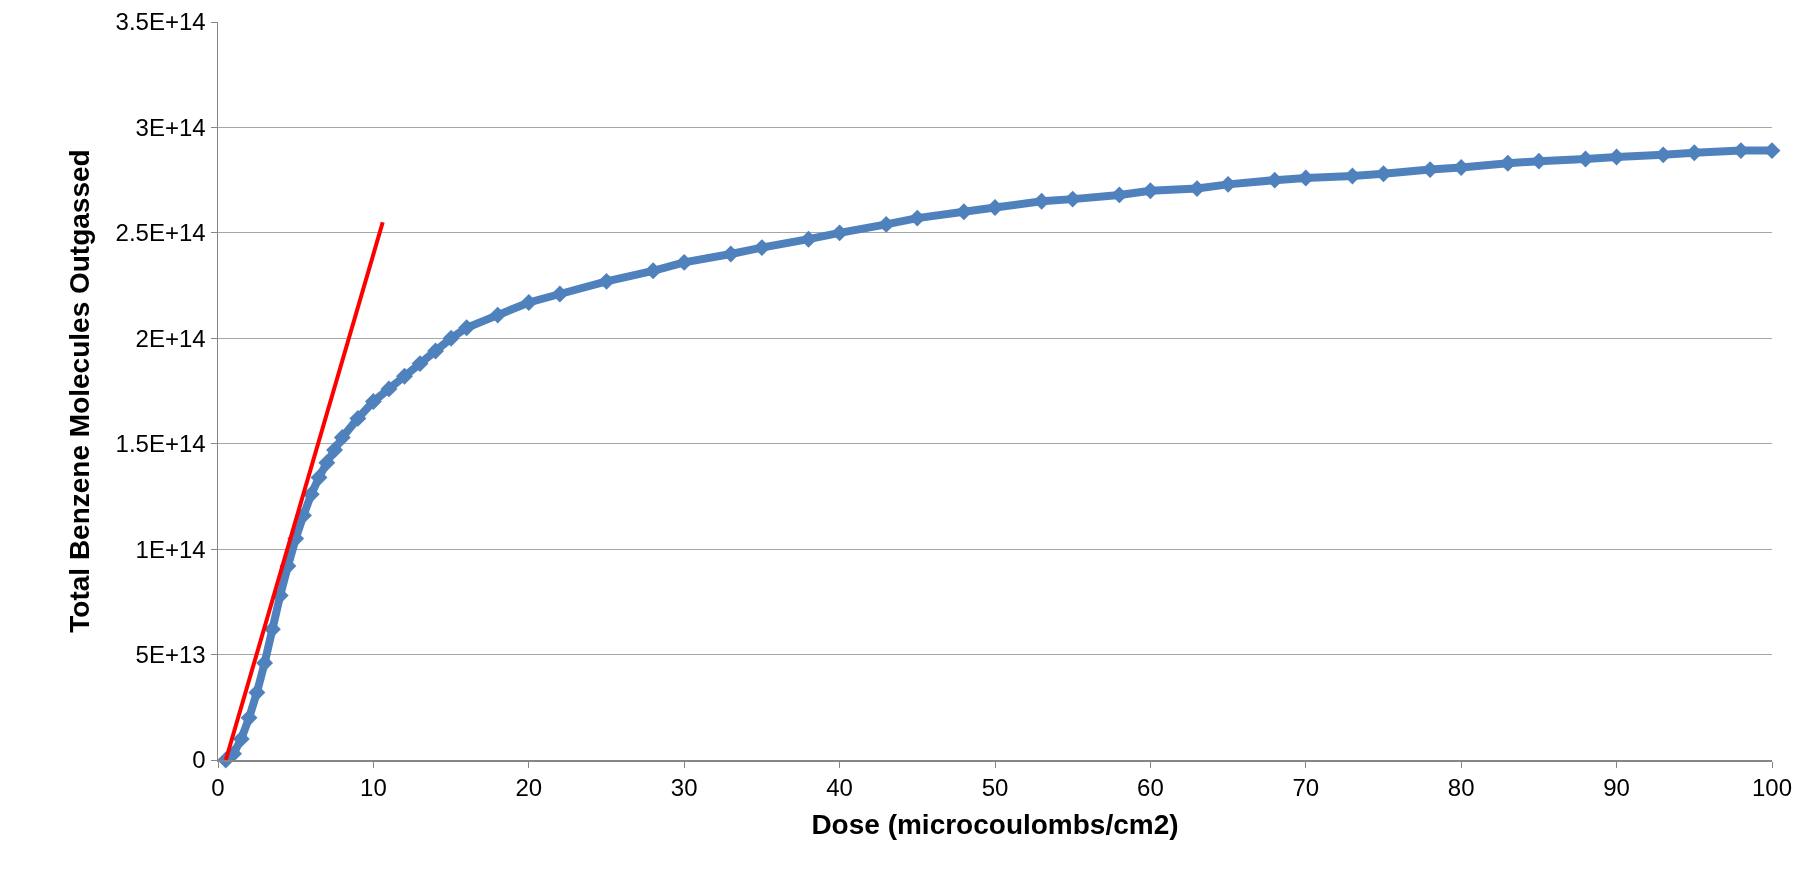  Describe the element at coordinates (995, 788) in the screenshot. I see `x-tick-label: 50` at that location.